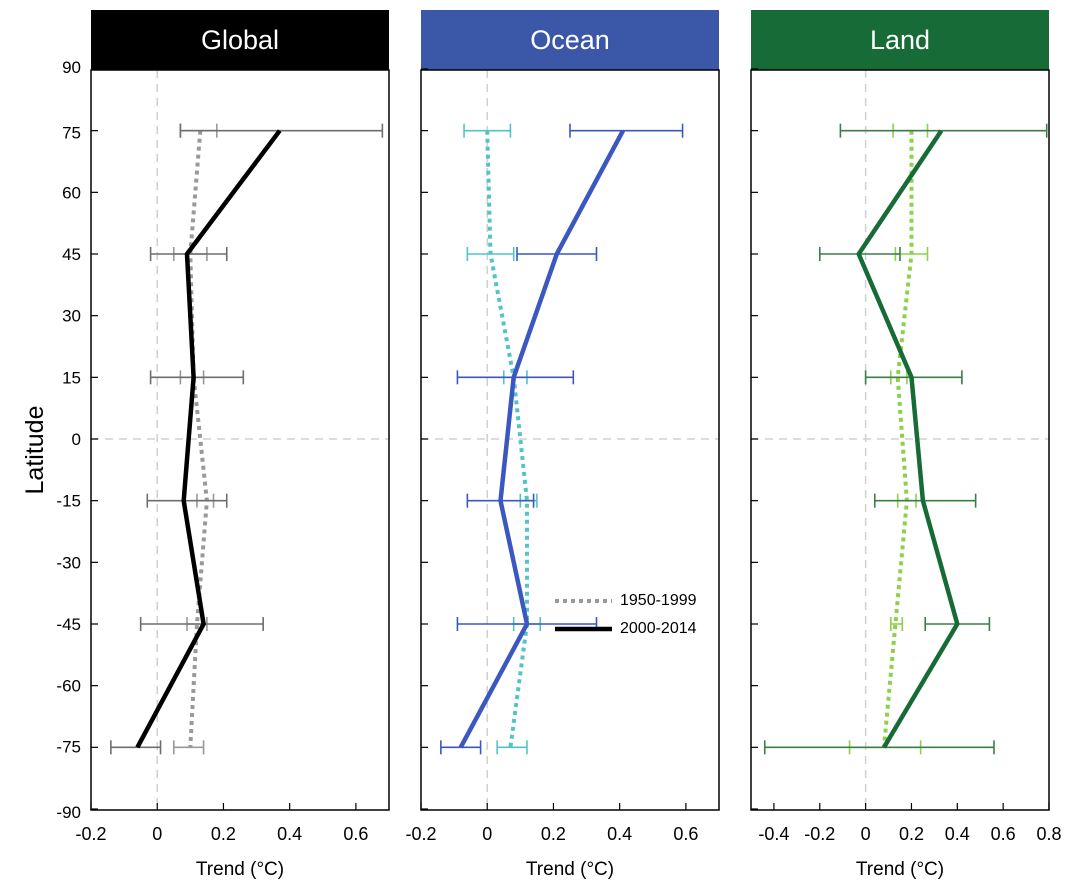 This screenshot has width=1078, height=890. What do you see at coordinates (658, 628) in the screenshot?
I see `legend-label-2000-2014: 2000-2014` at bounding box center [658, 628].